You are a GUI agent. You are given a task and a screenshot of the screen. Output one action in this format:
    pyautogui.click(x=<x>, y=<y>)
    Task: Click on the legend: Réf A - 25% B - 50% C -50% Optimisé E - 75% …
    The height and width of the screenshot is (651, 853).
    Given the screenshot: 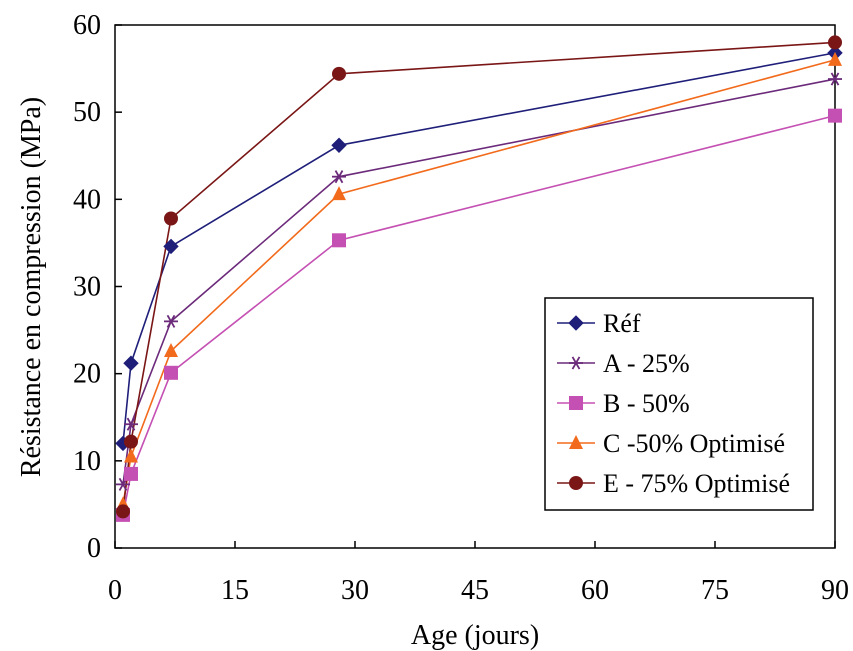 What is the action you would take?
    pyautogui.click(x=679, y=404)
    